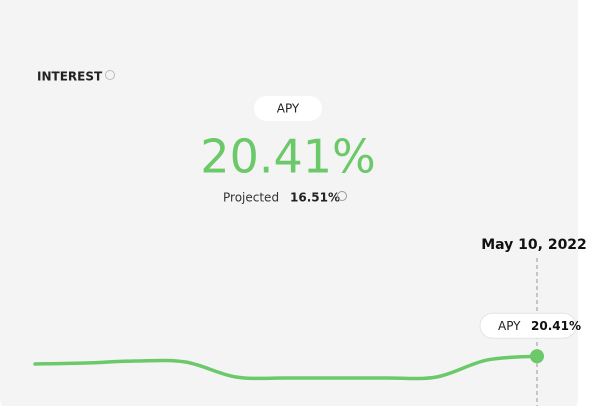 Image resolution: width=600 pixels, height=410 pixels. What do you see at coordinates (70, 77) in the screenshot?
I see `section-title: INTEREST` at bounding box center [70, 77].